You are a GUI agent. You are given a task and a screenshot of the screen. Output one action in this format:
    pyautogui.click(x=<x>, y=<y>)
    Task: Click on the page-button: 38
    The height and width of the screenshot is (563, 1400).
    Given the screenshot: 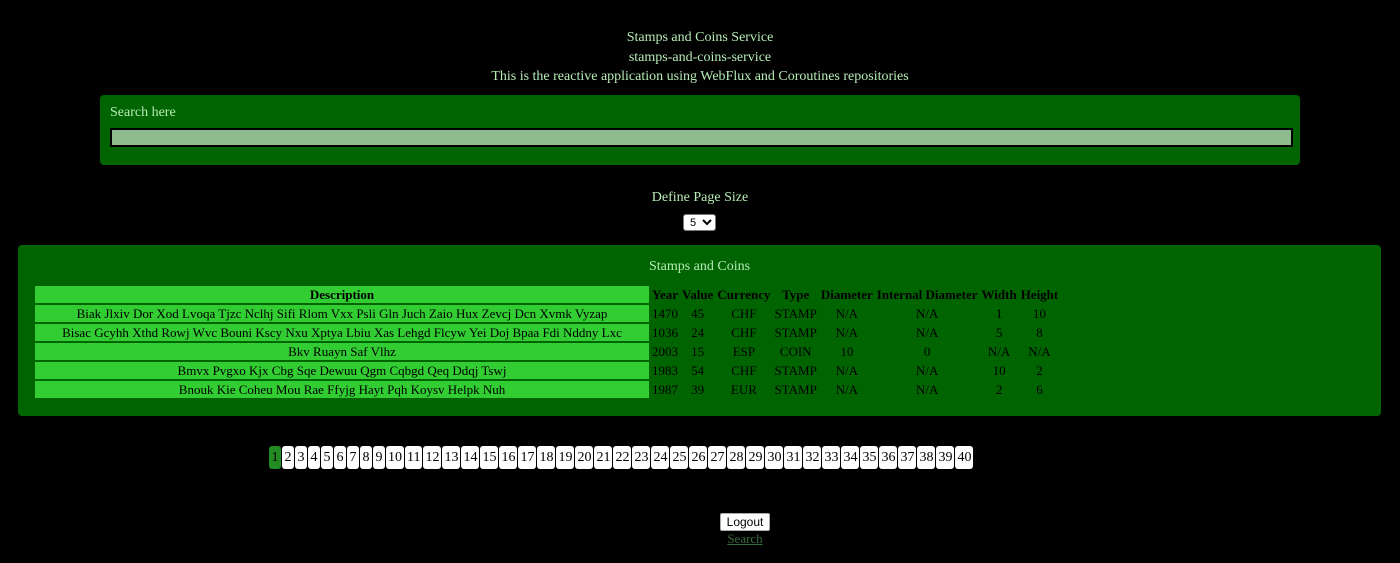 What is the action you would take?
    pyautogui.click(x=926, y=457)
    